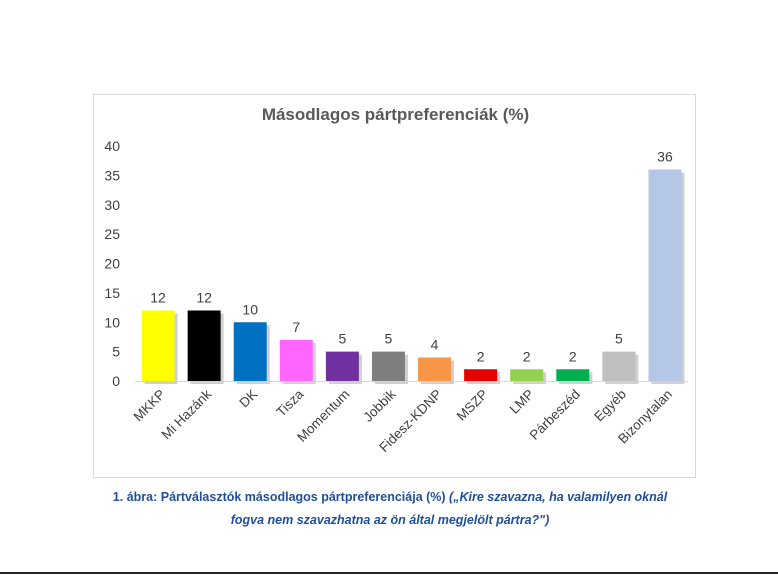  Describe the element at coordinates (112, 205) in the screenshot. I see `y-tick-label: 30` at that location.